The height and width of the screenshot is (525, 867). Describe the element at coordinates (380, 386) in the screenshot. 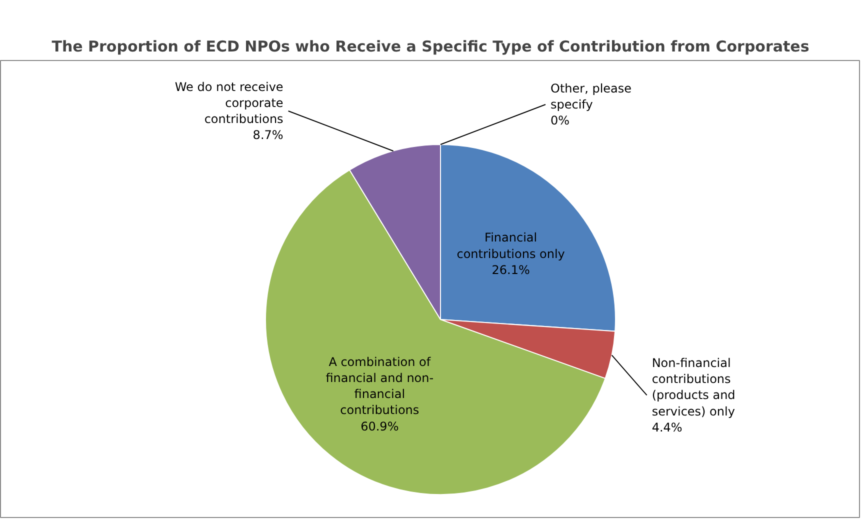

I see `slice-label: A combination of financial and non- financial contributions` at that location.